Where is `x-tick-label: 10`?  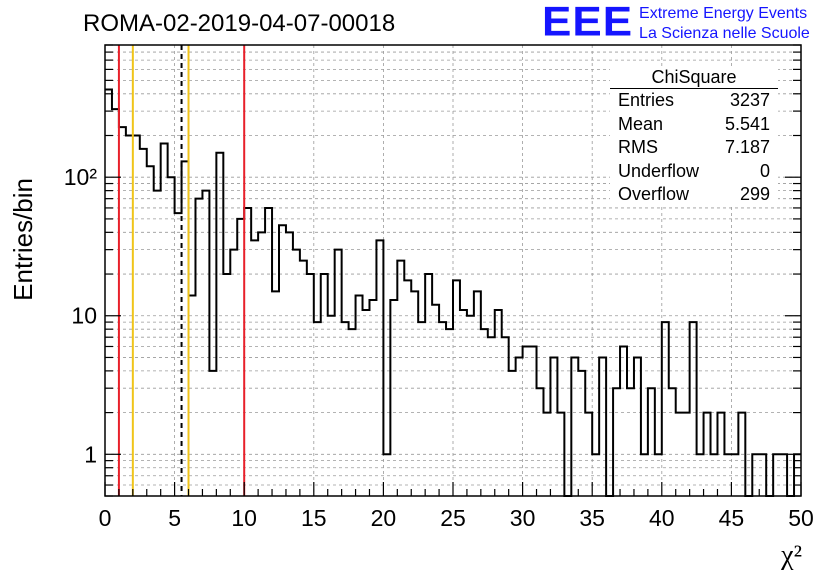 x-tick-label: 10 is located at coordinates (244, 518).